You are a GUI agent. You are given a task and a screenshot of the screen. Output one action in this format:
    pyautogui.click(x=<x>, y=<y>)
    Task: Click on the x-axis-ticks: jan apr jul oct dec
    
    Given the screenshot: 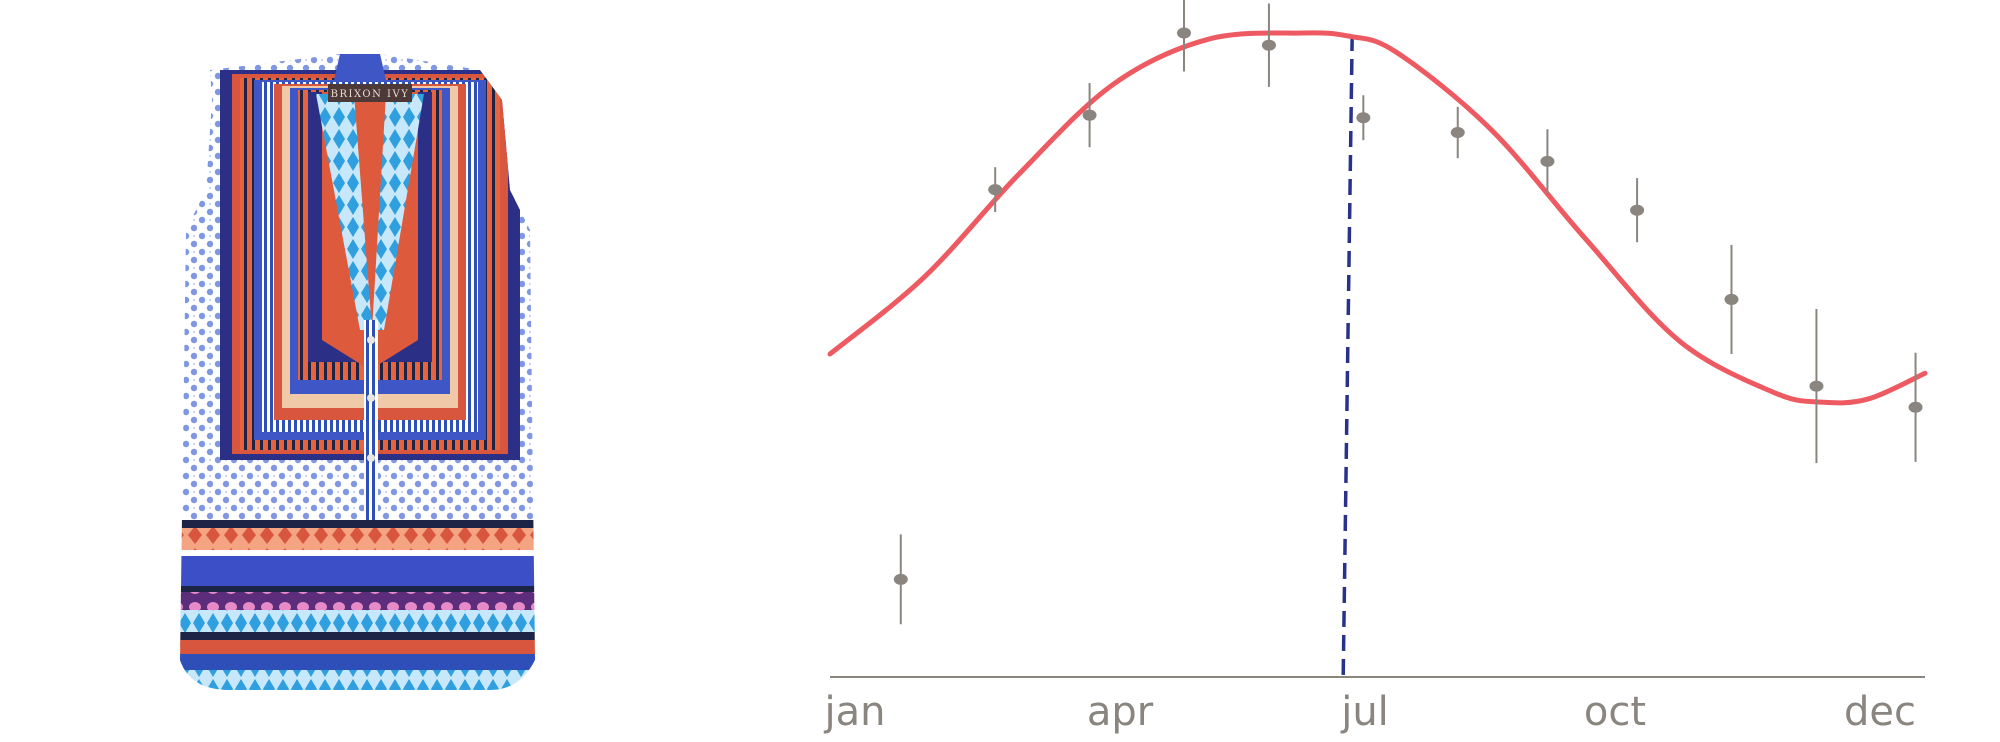 What is the action you would take?
    pyautogui.click(x=1370, y=712)
    